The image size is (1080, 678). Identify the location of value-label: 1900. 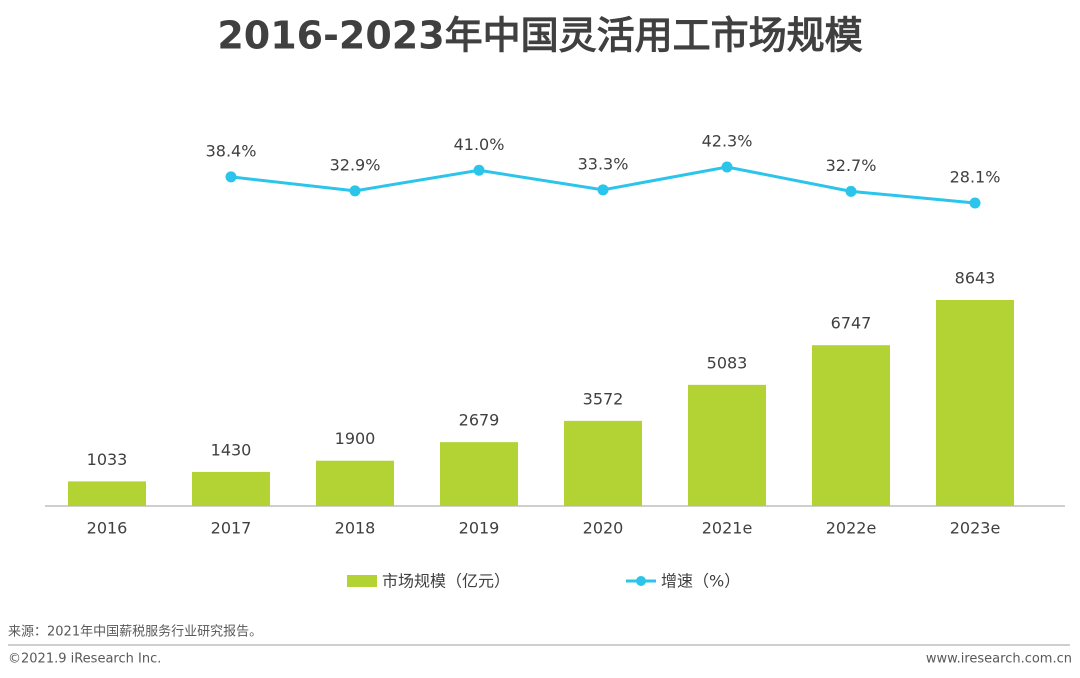
(355, 438).